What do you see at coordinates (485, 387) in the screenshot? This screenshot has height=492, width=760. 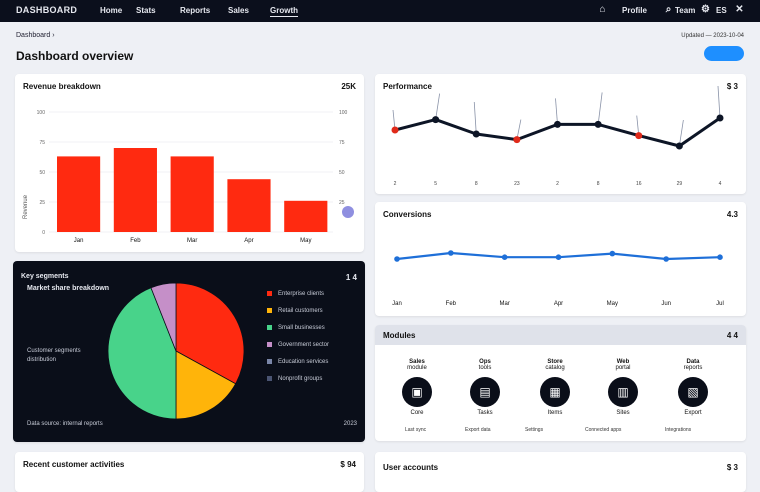 I see `module-item: Ops tools ▤ Tasks` at bounding box center [485, 387].